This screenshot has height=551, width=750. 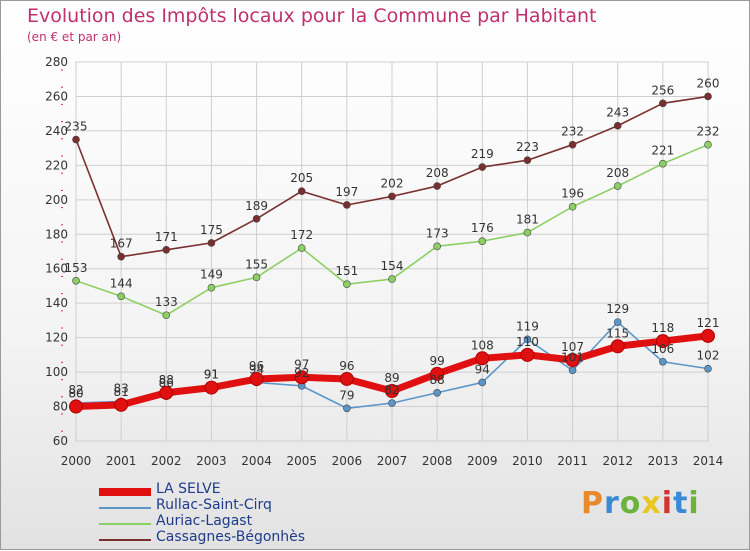 I want to click on data-label: 106, so click(x=662, y=349).